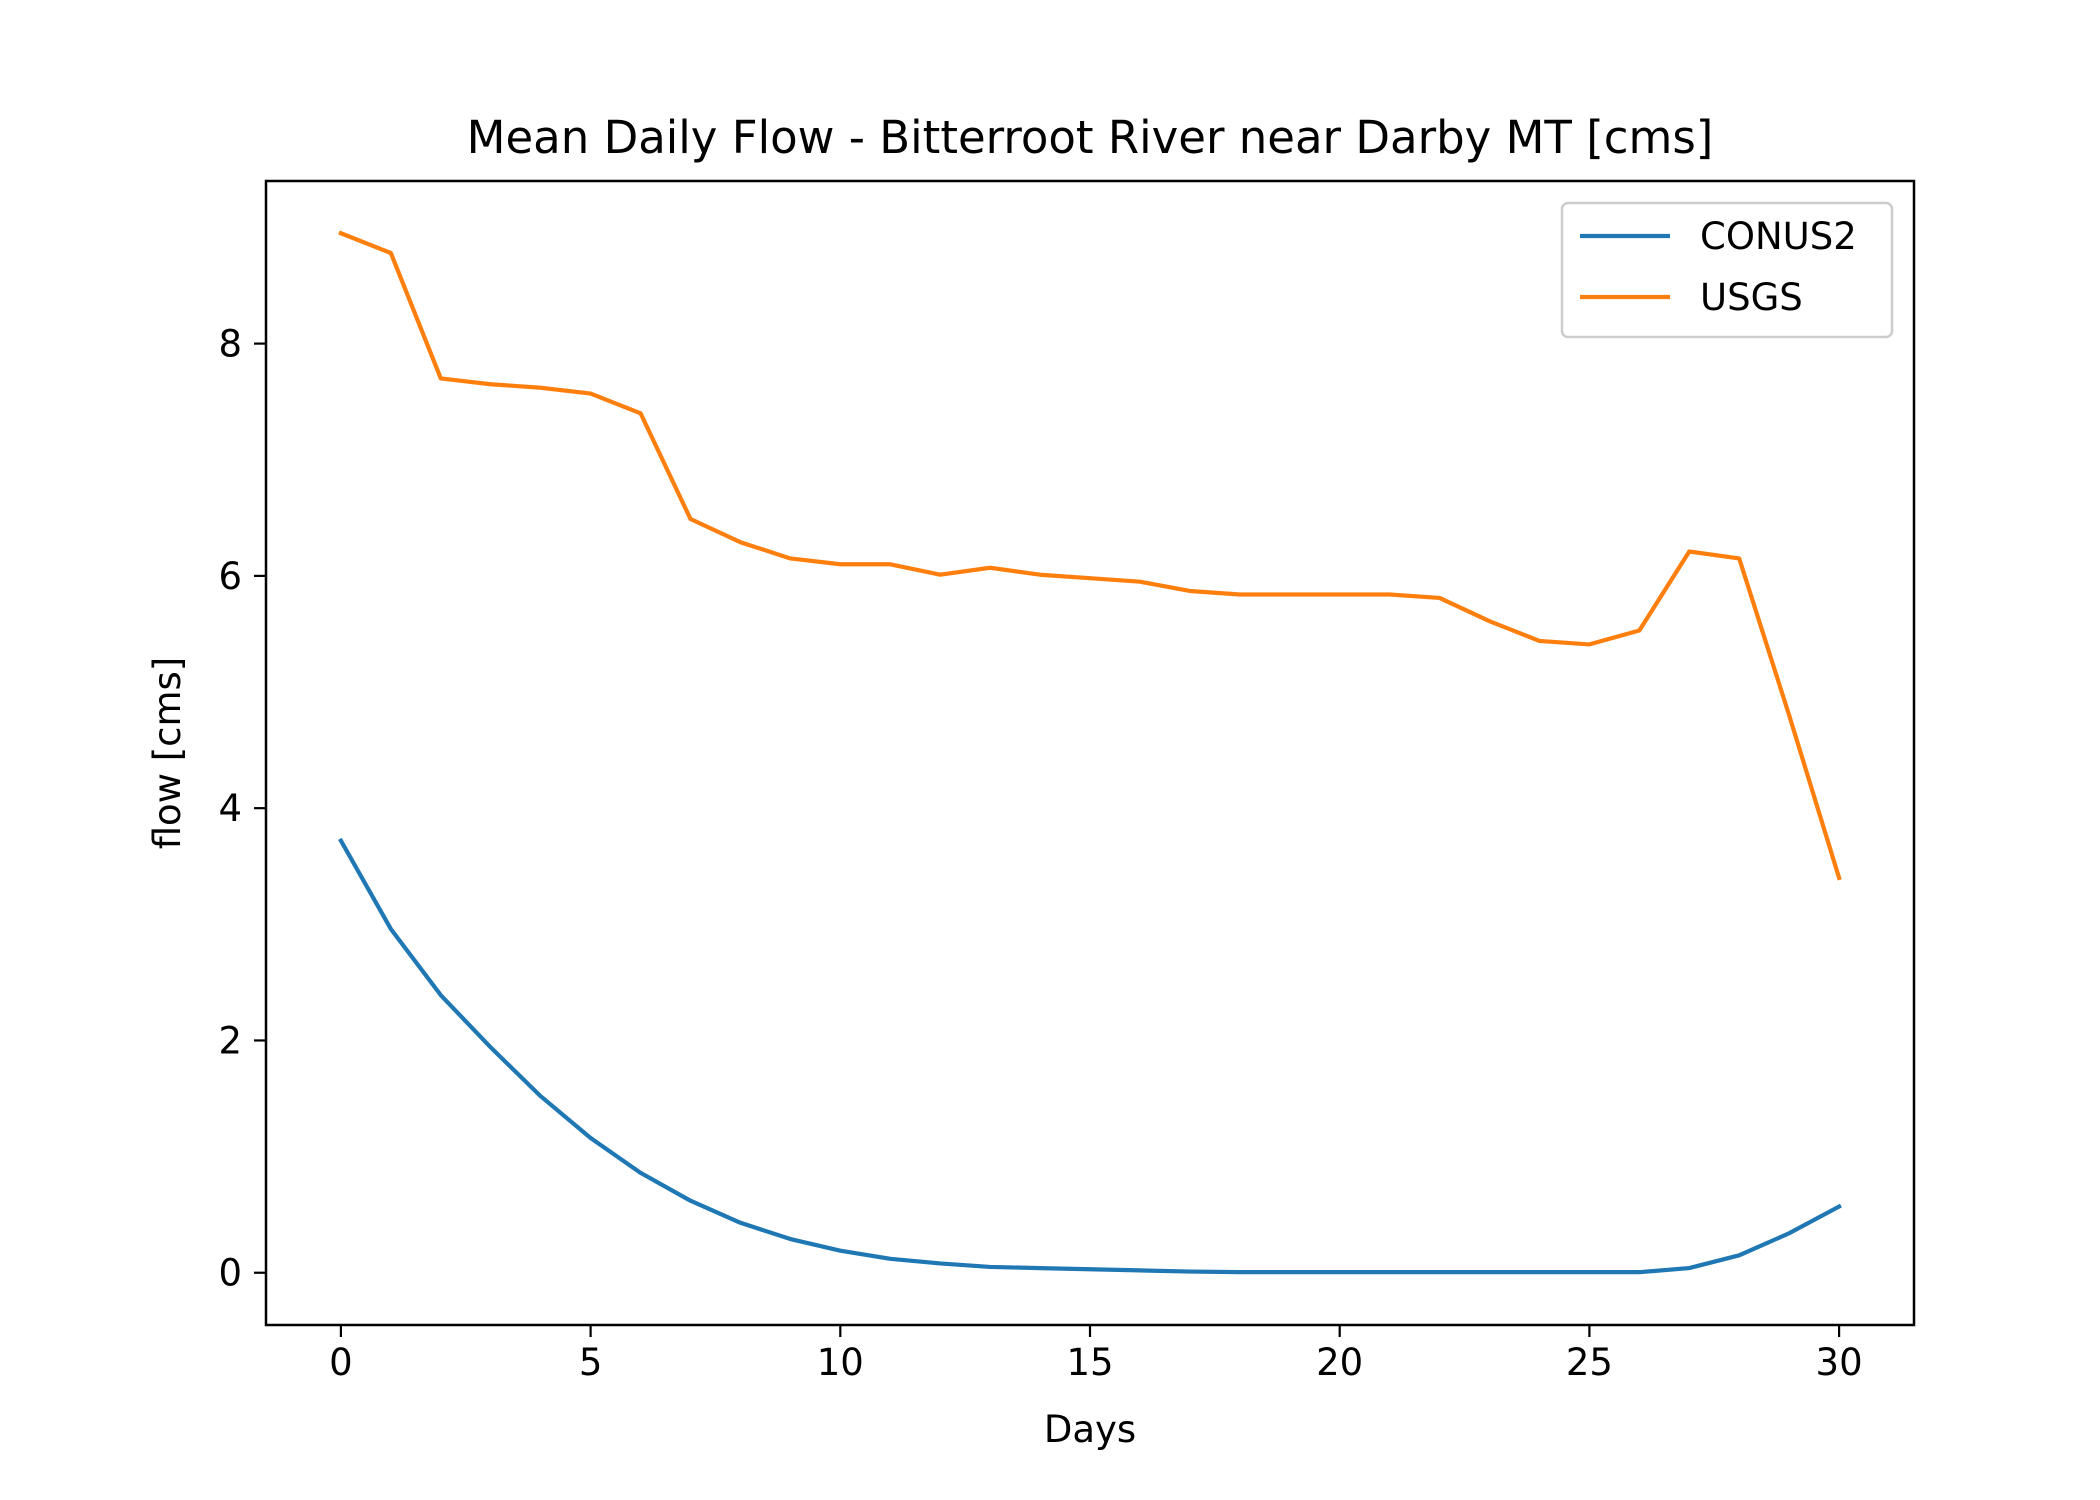 The image size is (2100, 1500). What do you see at coordinates (230, 1040) in the screenshot?
I see `y-tick-label: 2` at bounding box center [230, 1040].